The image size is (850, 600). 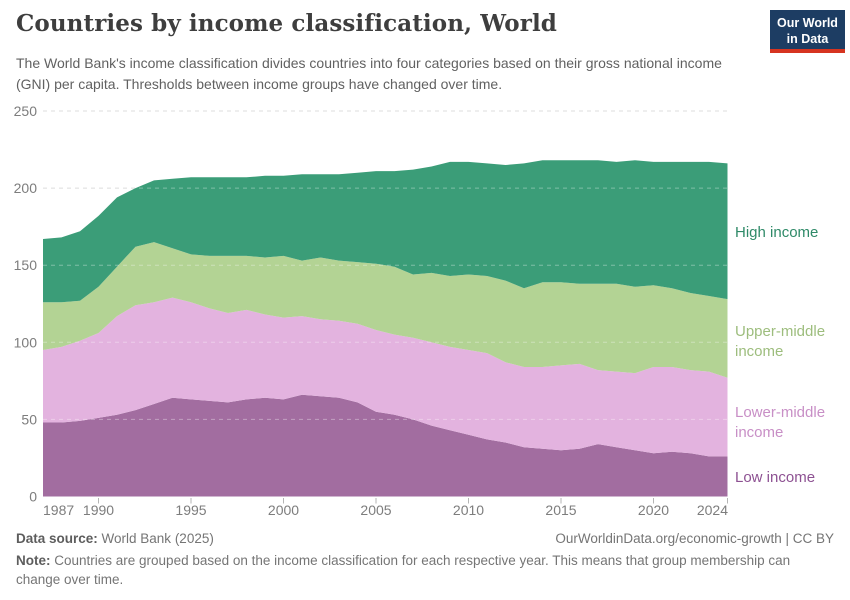 I want to click on data-source-label: Data source:, so click(x=57, y=538).